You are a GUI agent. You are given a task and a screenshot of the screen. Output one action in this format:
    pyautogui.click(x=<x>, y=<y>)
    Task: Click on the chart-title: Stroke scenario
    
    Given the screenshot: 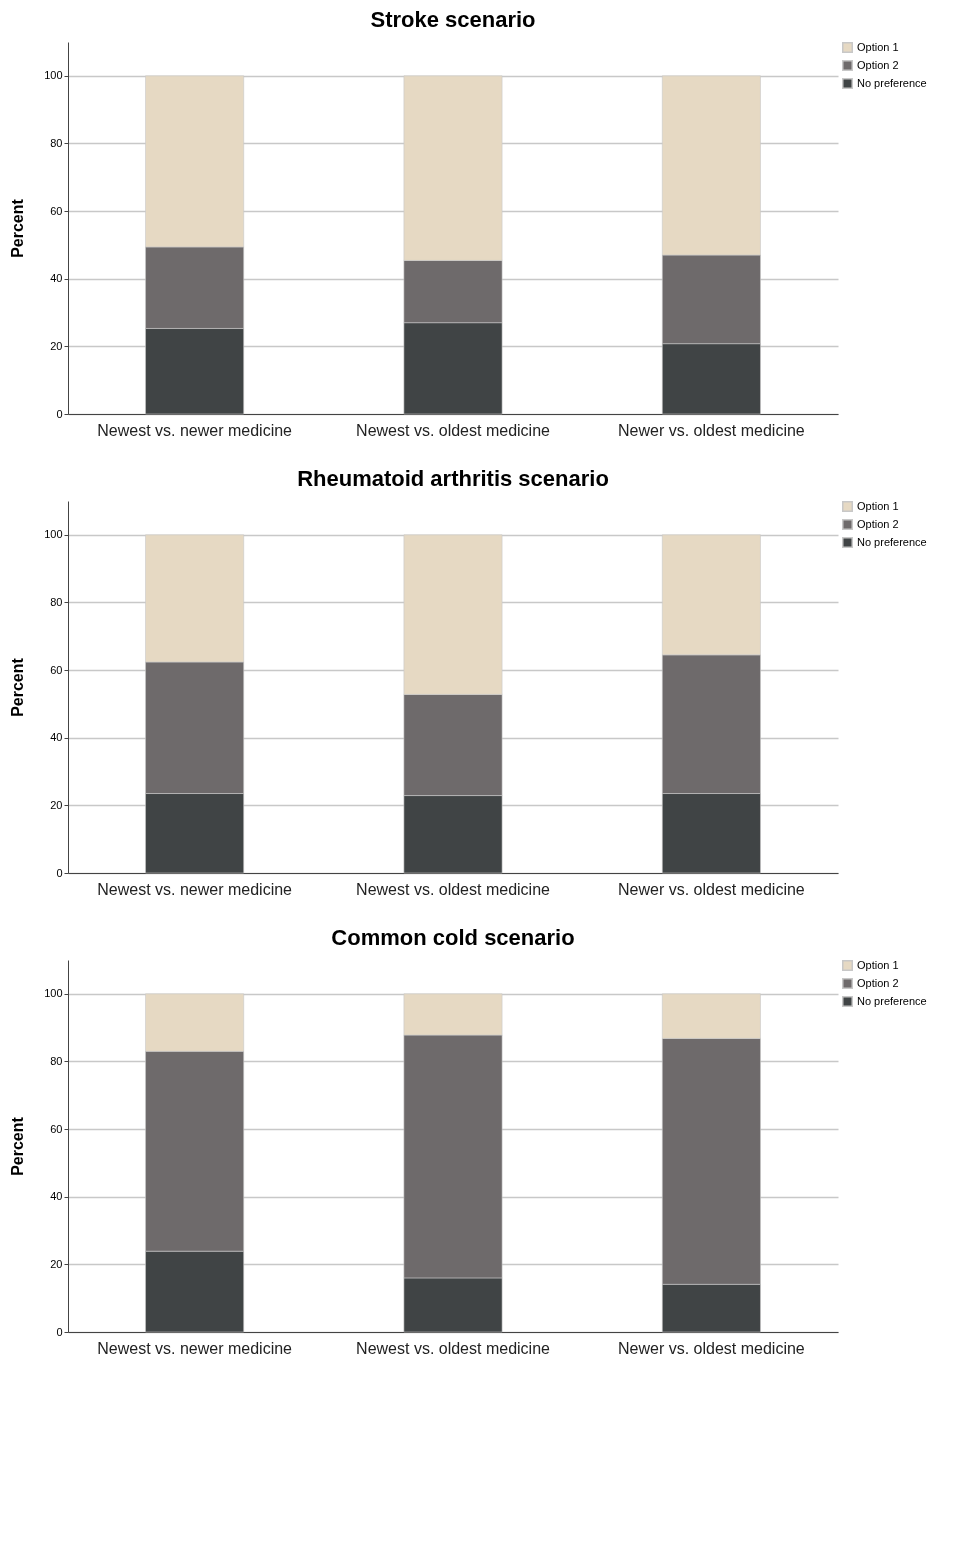 What is the action you would take?
    pyautogui.click(x=453, y=19)
    